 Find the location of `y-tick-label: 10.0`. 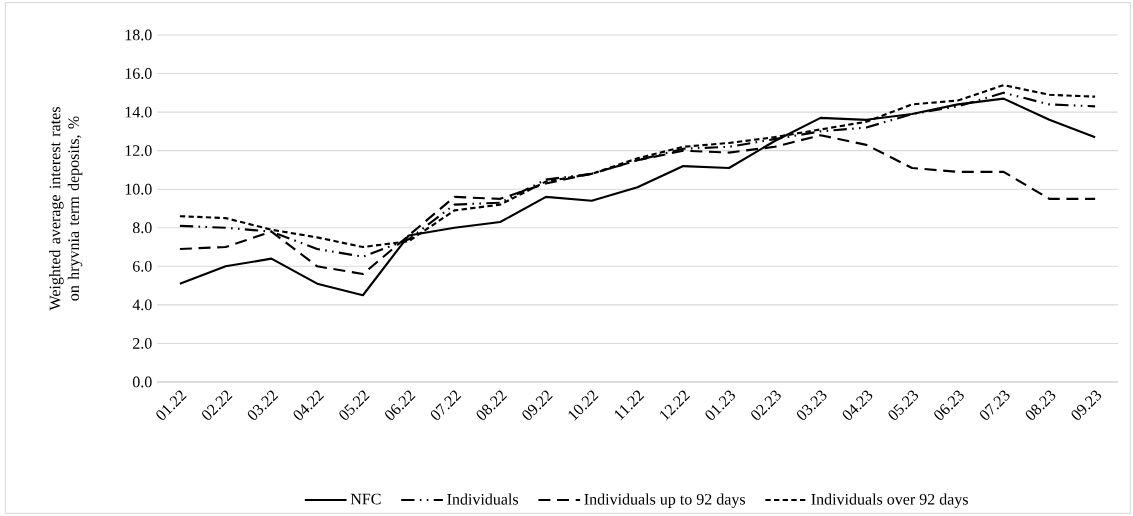

y-tick-label: 10.0 is located at coordinates (138, 189).